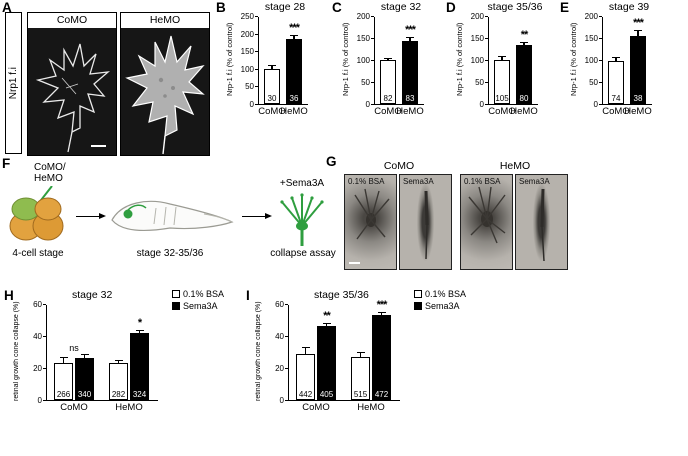 The height and width of the screenshot is (456, 688). I want to click on legend-label: 0.1% BSA, so click(446, 294).